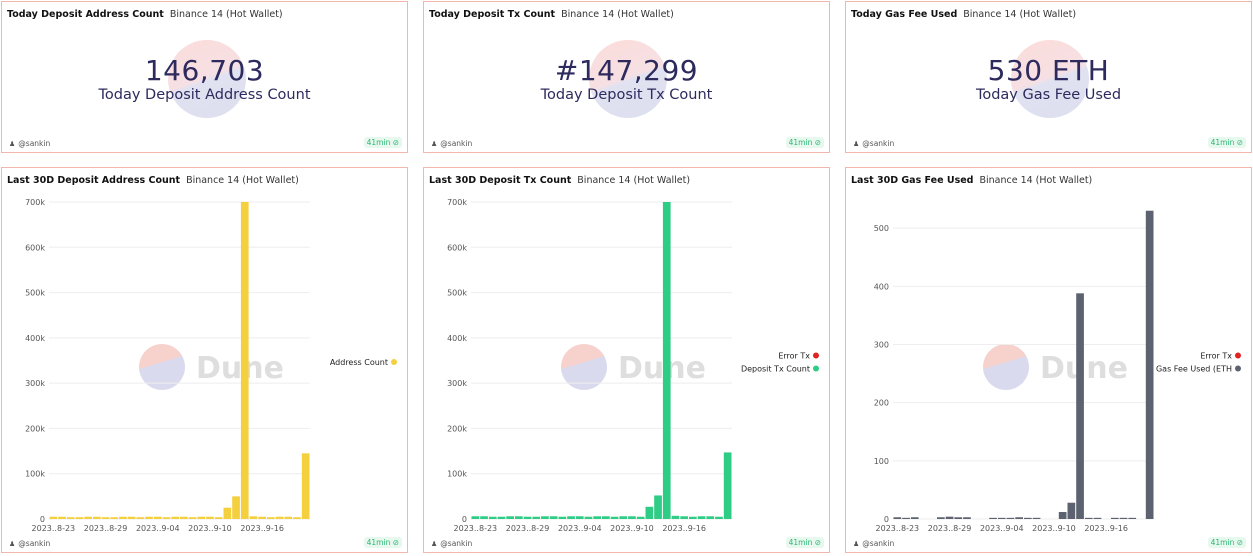  What do you see at coordinates (775, 369) in the screenshot?
I see `legend-label: Deposit Tx Count` at bounding box center [775, 369].